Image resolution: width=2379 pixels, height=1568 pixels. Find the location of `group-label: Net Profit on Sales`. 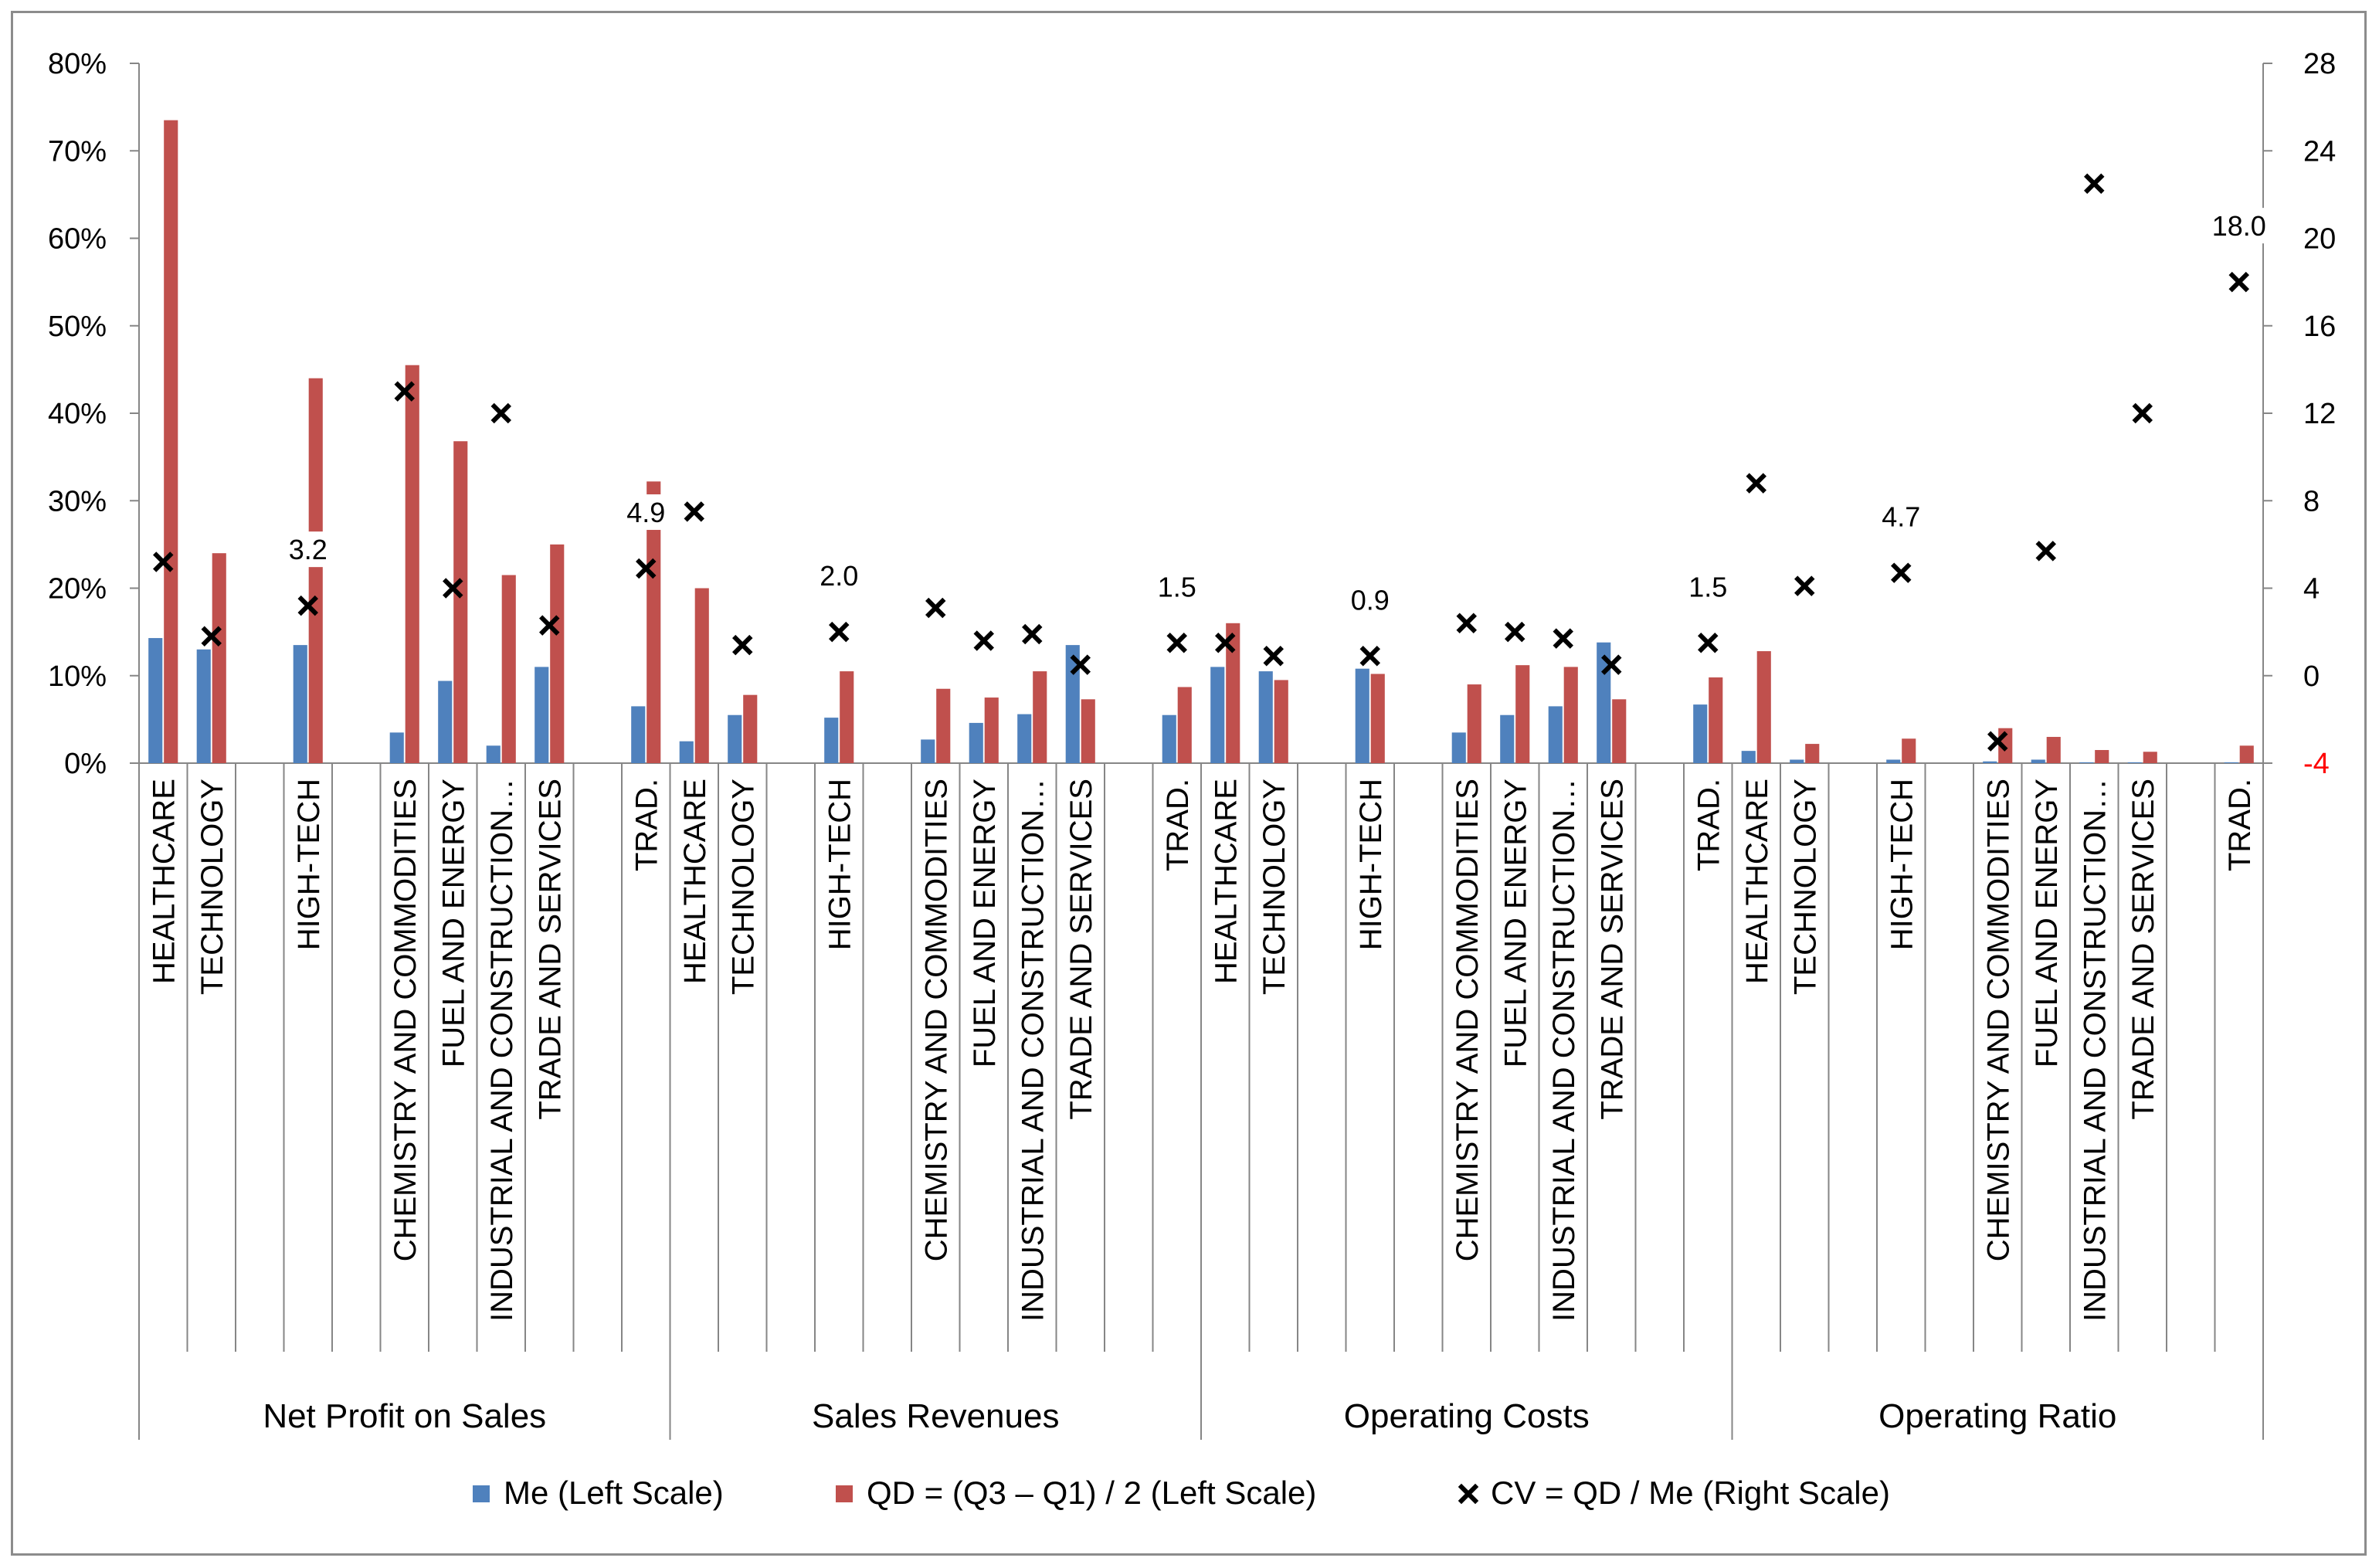

group-label: Net Profit on Sales is located at coordinates (404, 1416).